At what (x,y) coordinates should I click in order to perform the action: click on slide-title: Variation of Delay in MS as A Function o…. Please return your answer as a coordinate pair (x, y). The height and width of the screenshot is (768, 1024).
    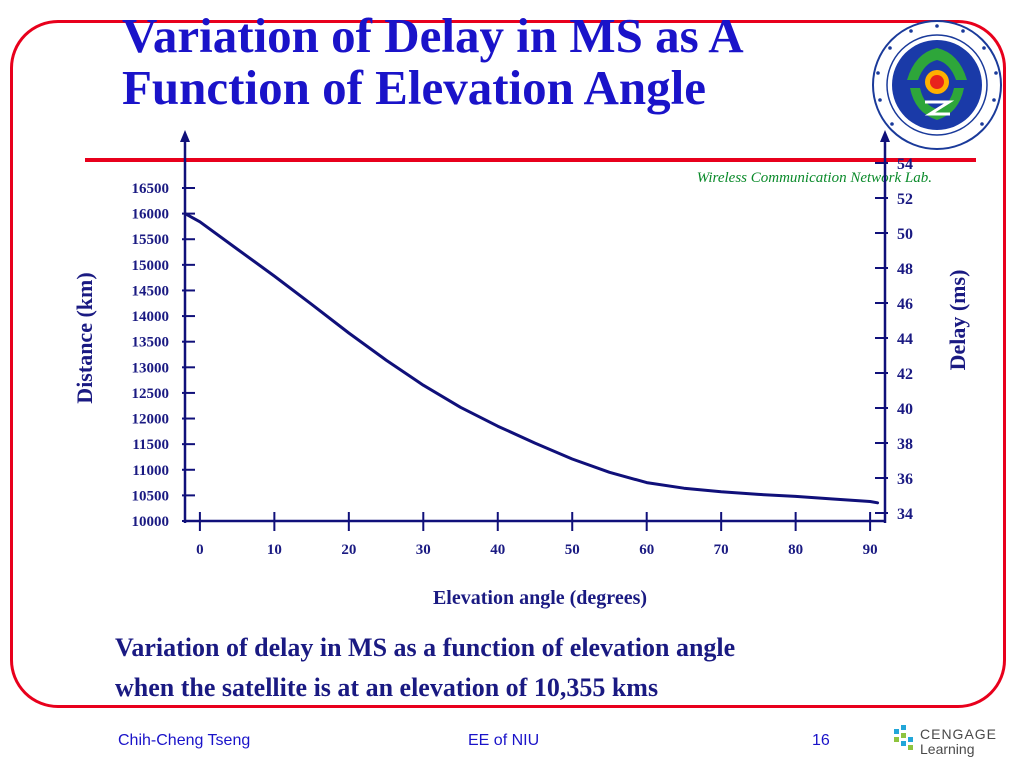
    Looking at the image, I should click on (433, 62).